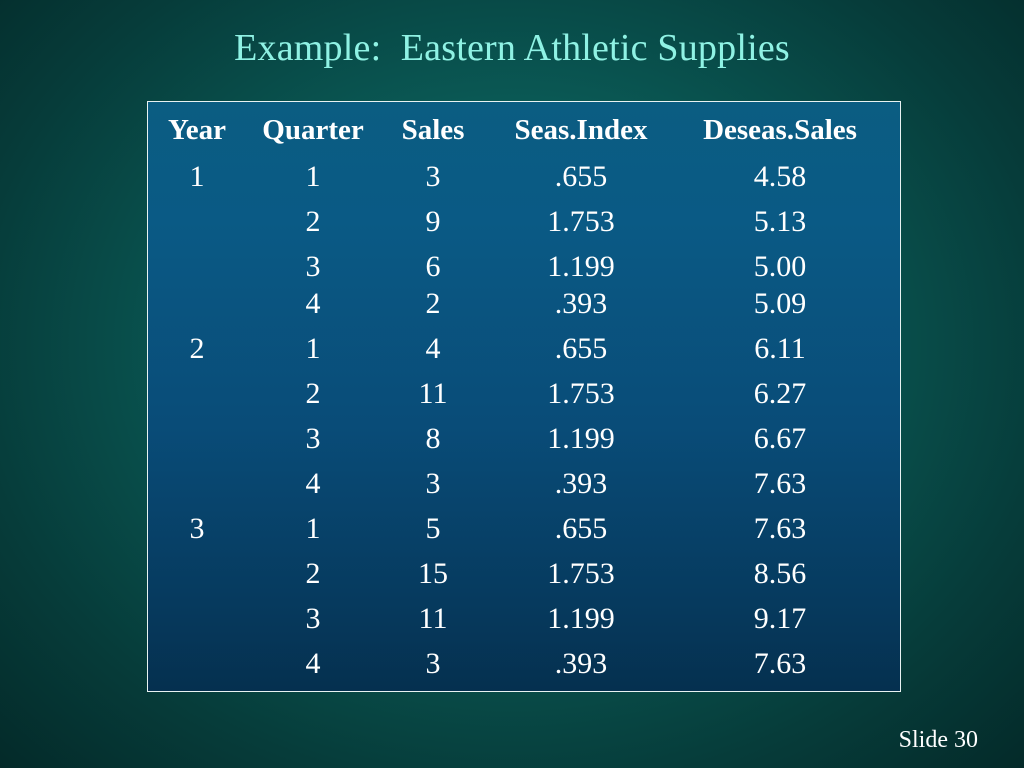  I want to click on deseas-sales-cell: 6.27, so click(780, 393).